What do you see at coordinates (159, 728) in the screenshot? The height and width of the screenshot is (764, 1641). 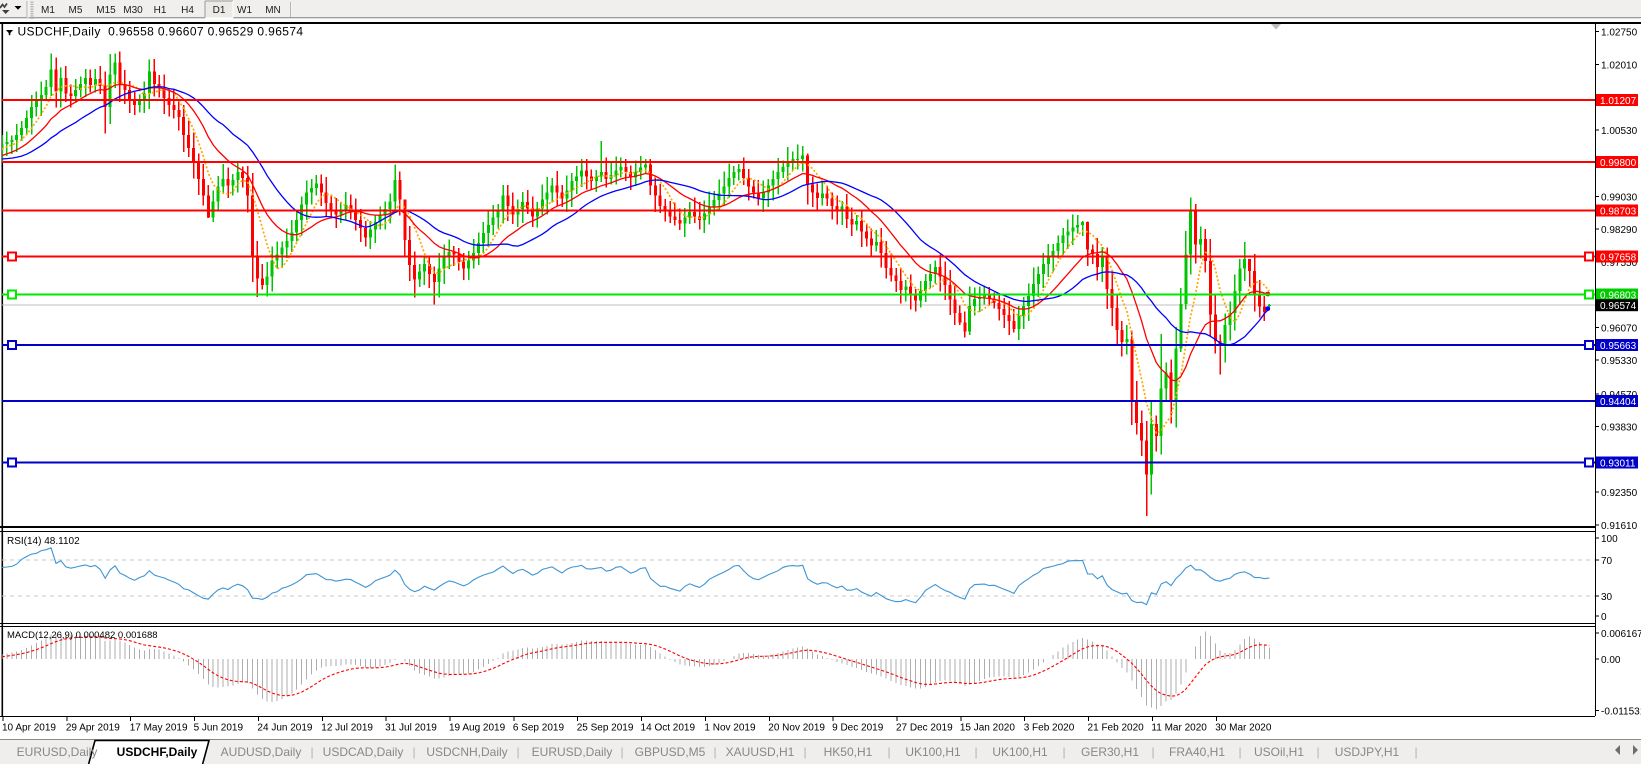 I see `svg-text: 17 May 2019` at bounding box center [159, 728].